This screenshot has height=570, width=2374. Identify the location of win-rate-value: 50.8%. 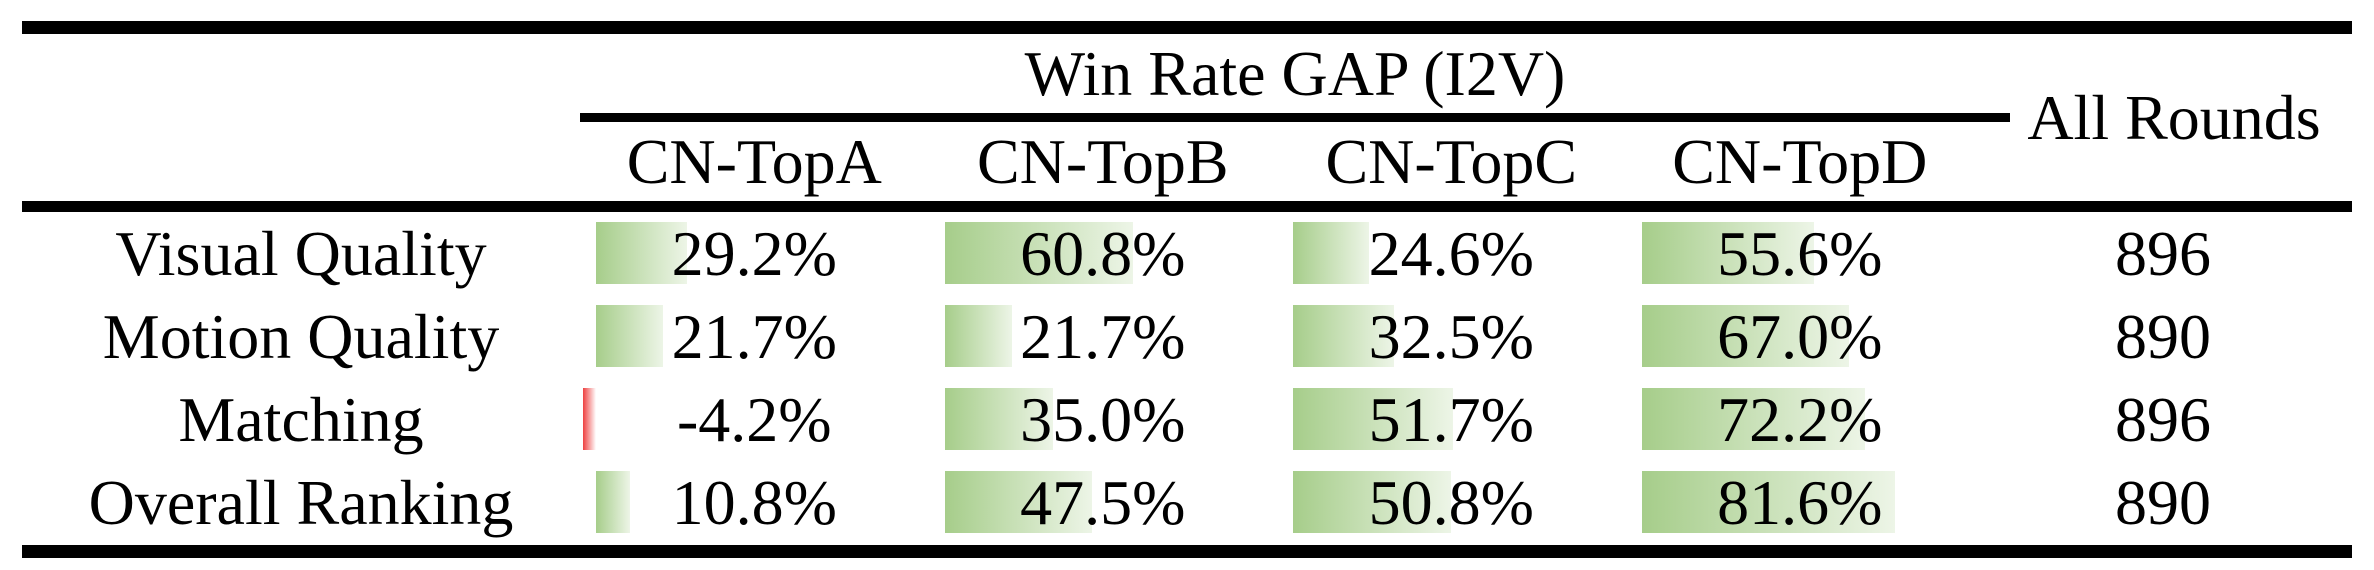
(1451, 502).